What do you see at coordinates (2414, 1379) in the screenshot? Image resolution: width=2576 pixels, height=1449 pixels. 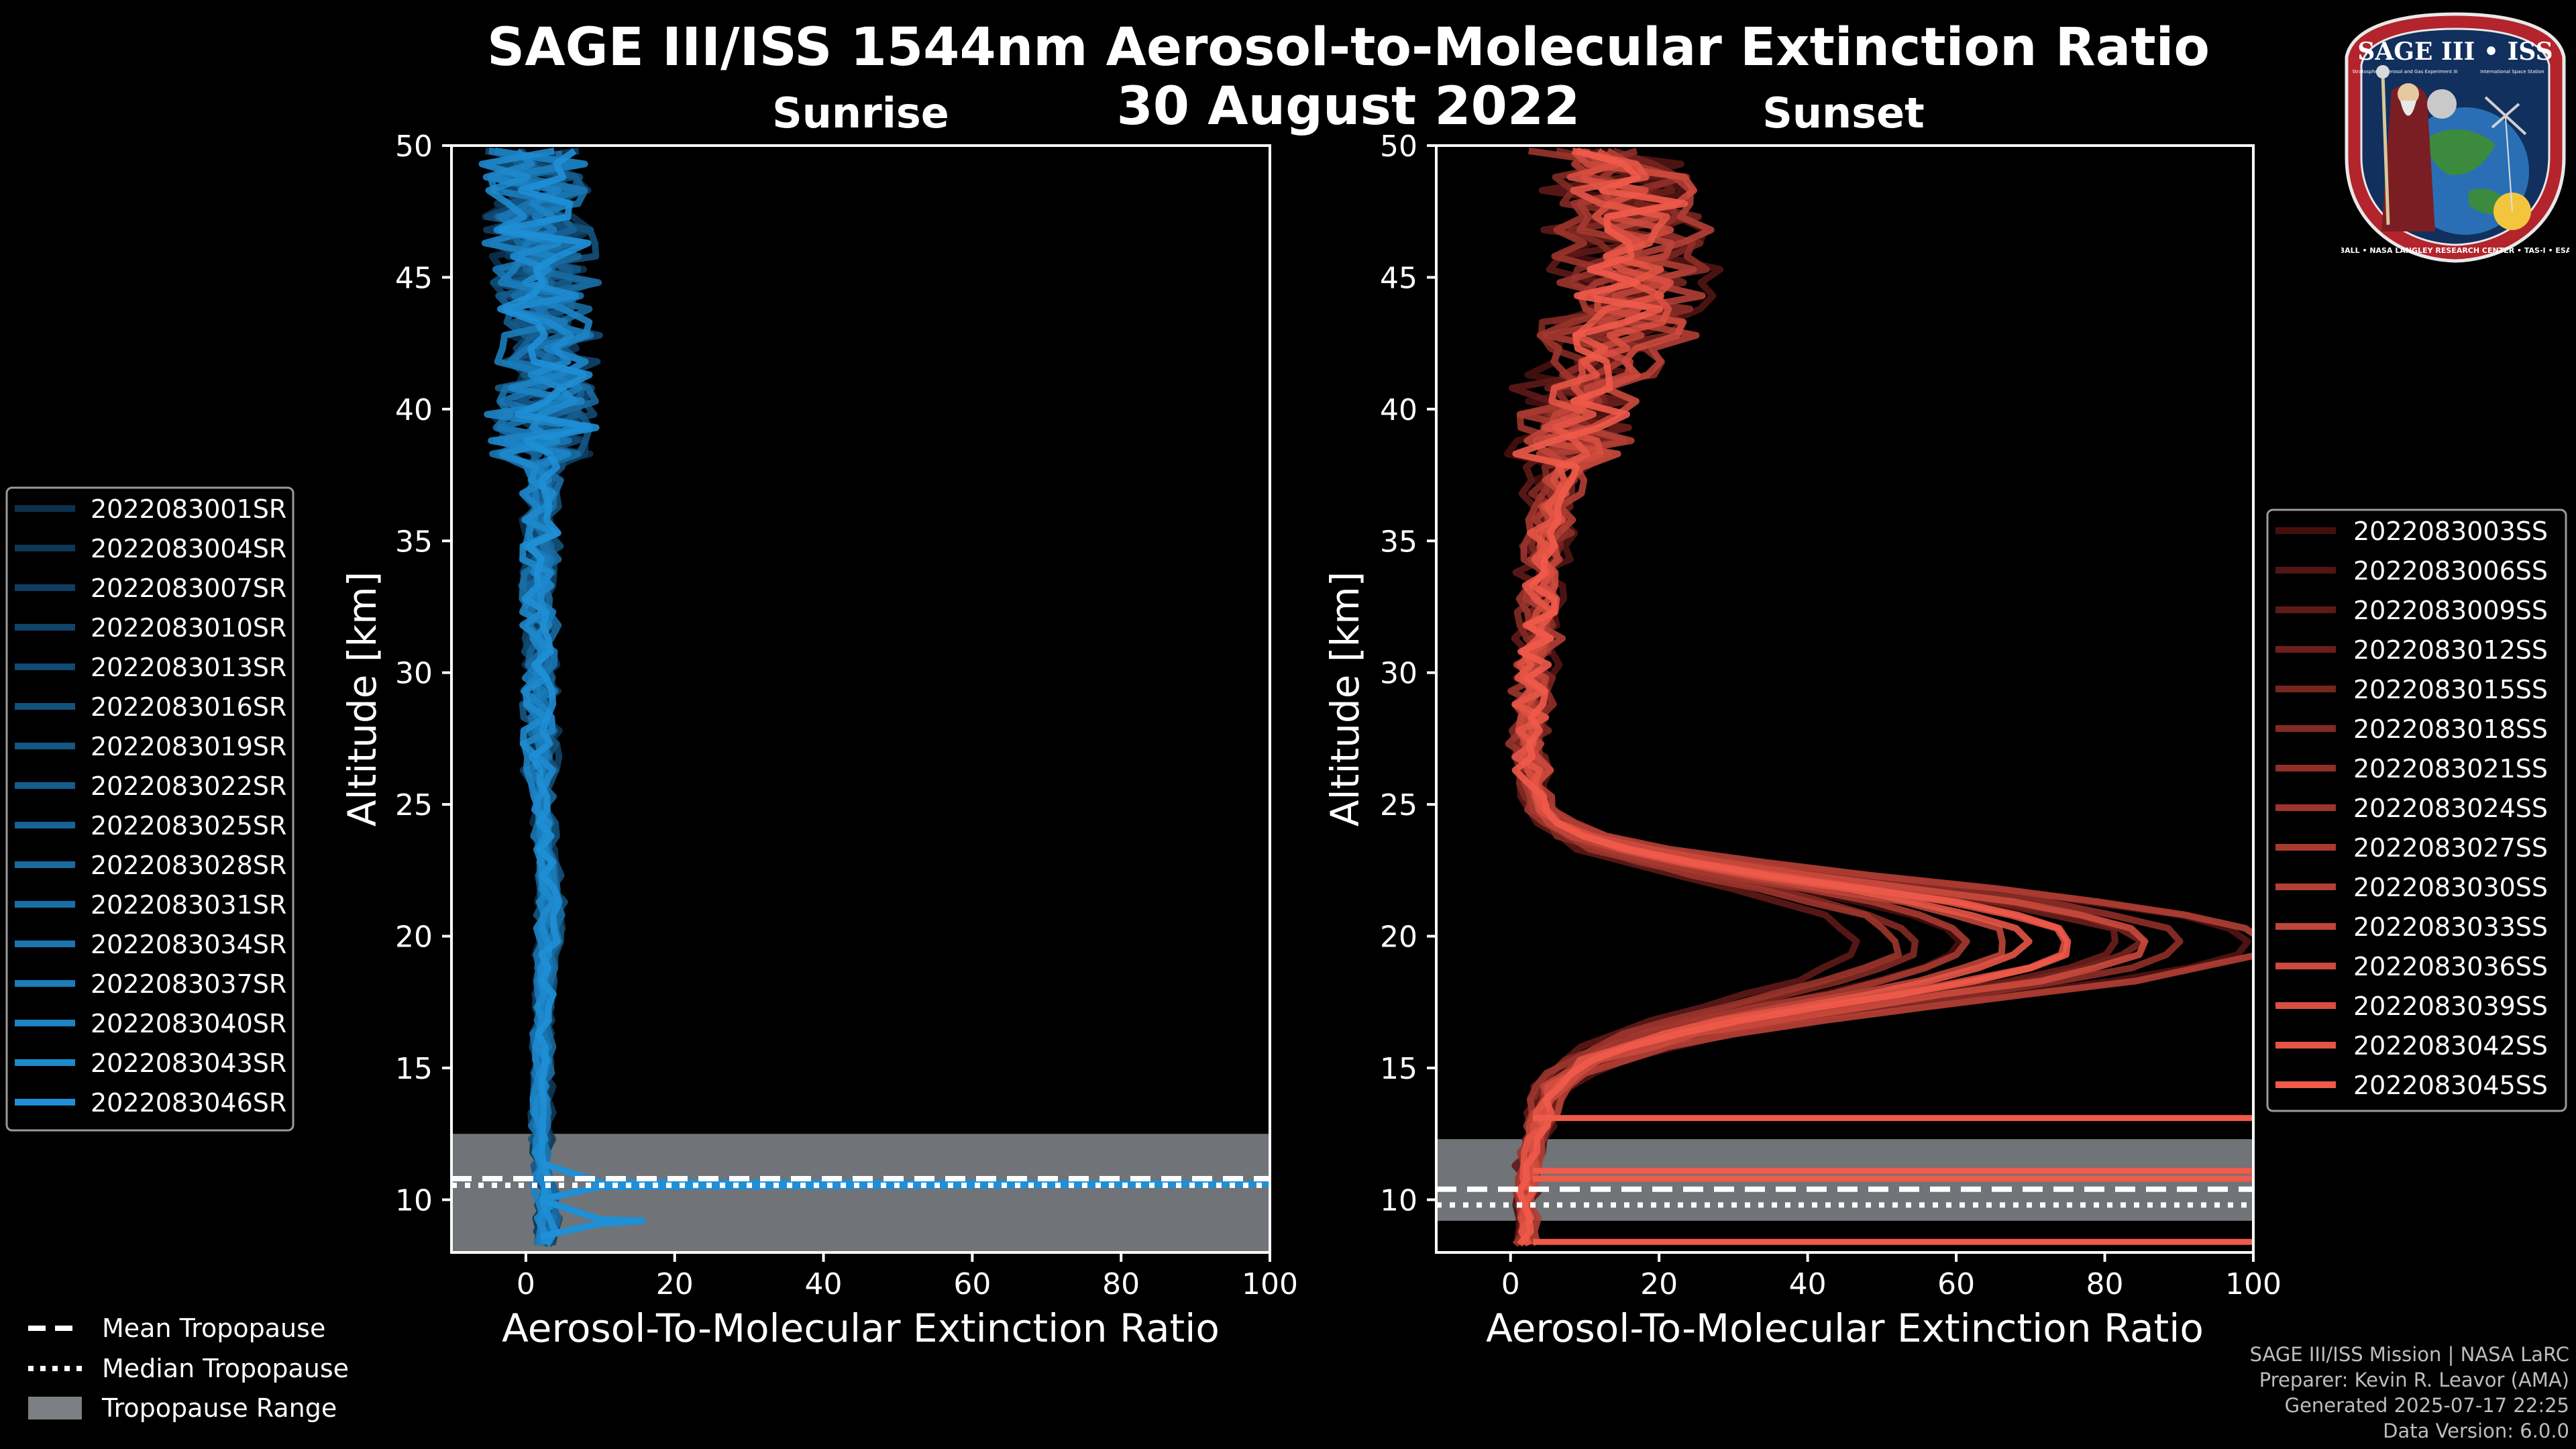 I see `credit-preparer: Preparer: Kevin R. Leavor (AMA)` at bounding box center [2414, 1379].